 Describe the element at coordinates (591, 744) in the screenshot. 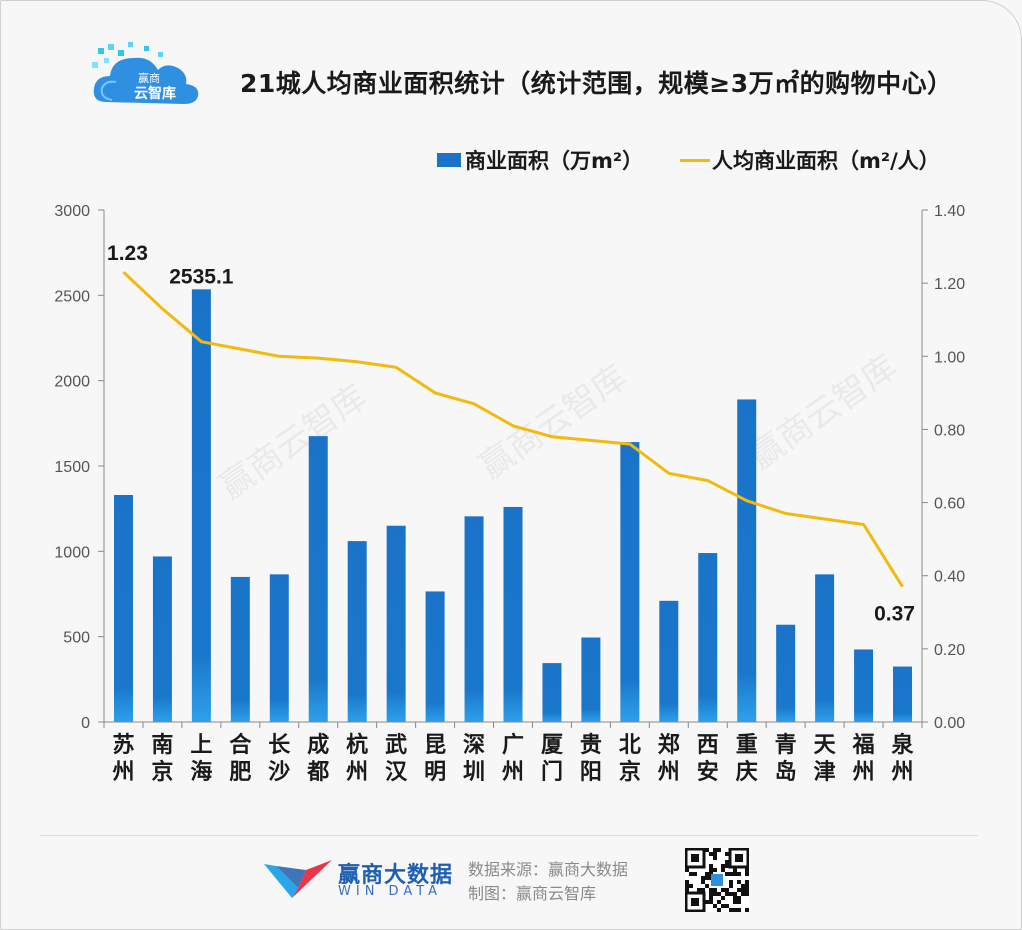

I see `x-tick-label: 贵` at that location.